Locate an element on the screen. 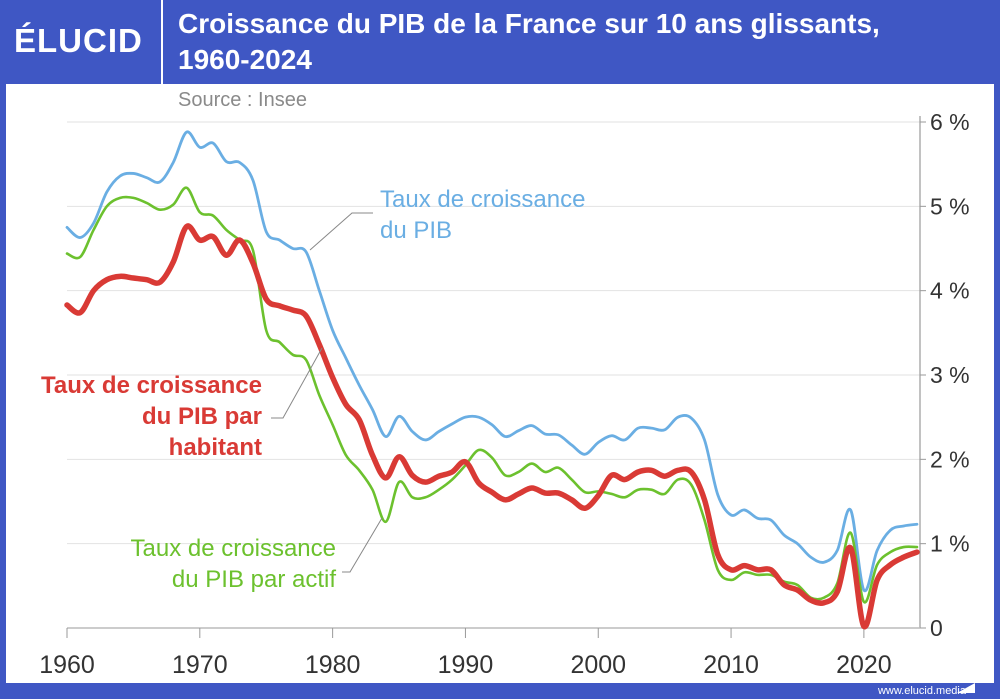 The width and height of the screenshot is (1000, 699). y-tick-label: 6 % is located at coordinates (950, 122).